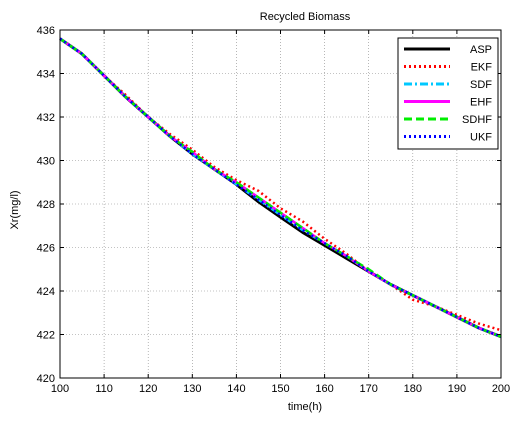 This screenshot has width=511, height=421. Describe the element at coordinates (46, 249) in the screenshot. I see `y-tick-label: 426` at that location.